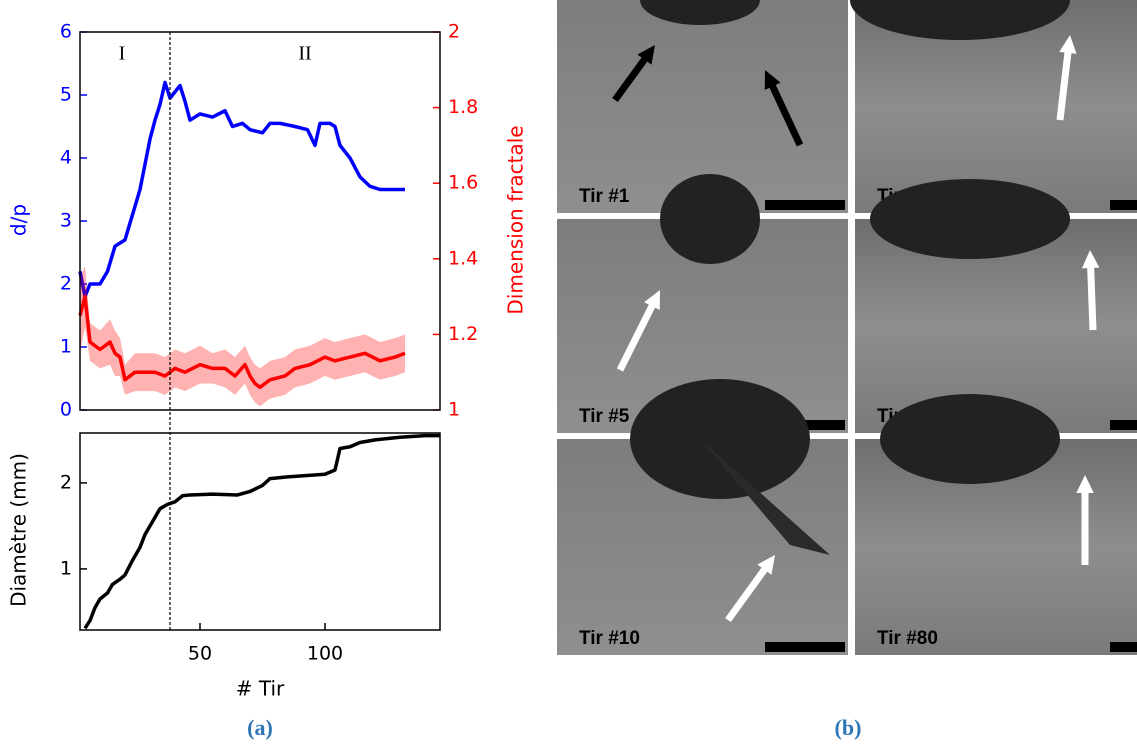 Image resolution: width=1137 pixels, height=751 pixels. I want to click on image-label: Tir #80, so click(907, 638).